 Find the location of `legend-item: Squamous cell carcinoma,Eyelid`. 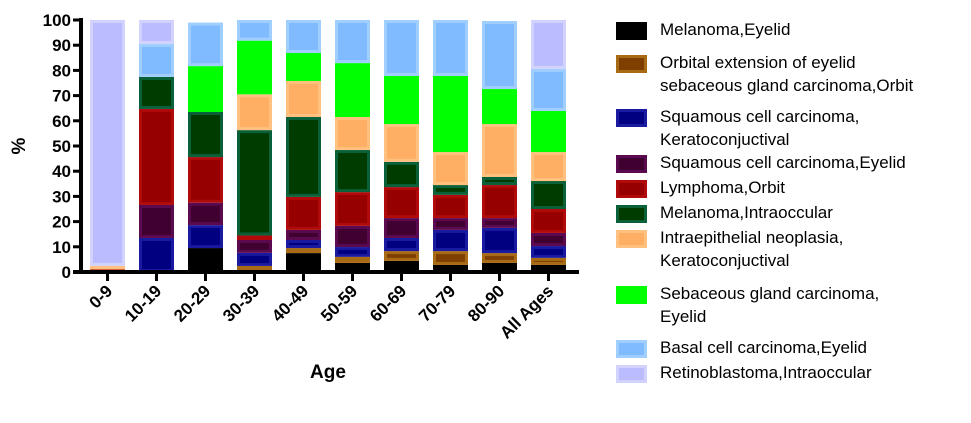

legend-item: Squamous cell carcinoma,Eyelid is located at coordinates (789, 162).